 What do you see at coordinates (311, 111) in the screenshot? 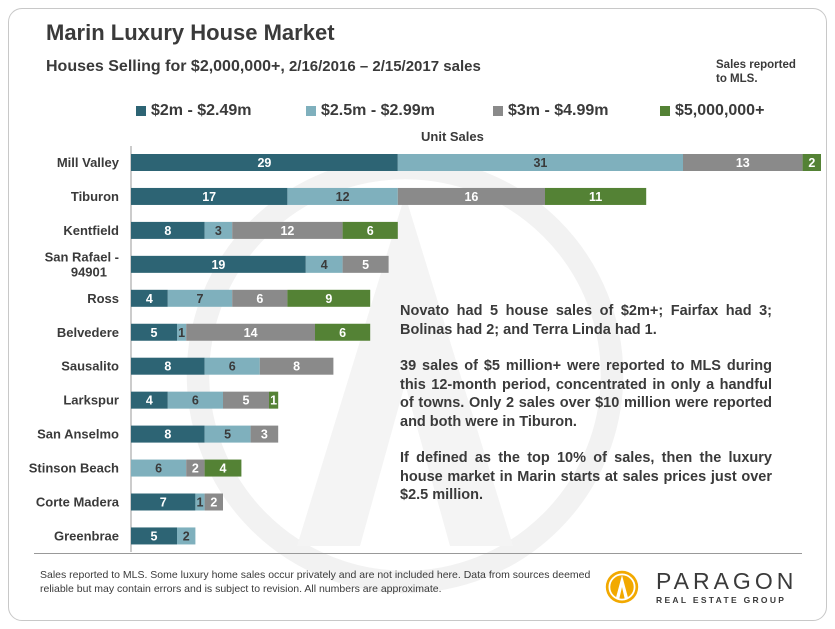
I see `legend-swatch-s2` at bounding box center [311, 111].